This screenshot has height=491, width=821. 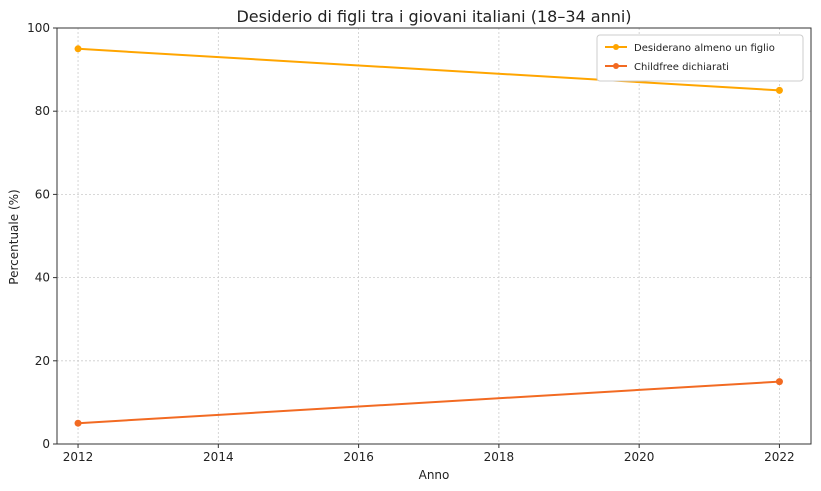 What do you see at coordinates (704, 48) in the screenshot?
I see `legend-label: Desiderano almeno un figlio` at bounding box center [704, 48].